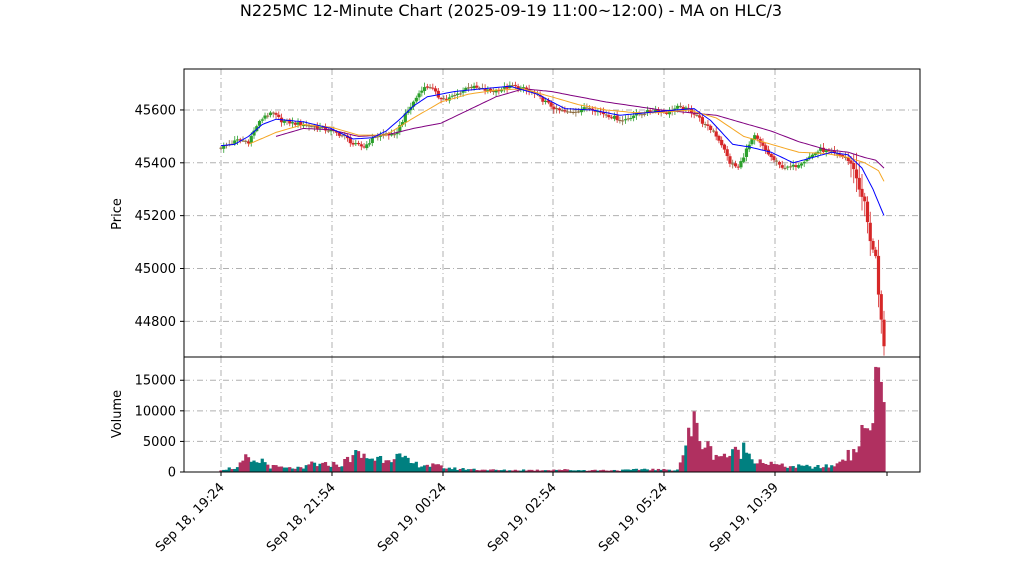  What do you see at coordinates (522, 517) in the screenshot?
I see `x-tick-label: Sep 19, 02:54` at bounding box center [522, 517].